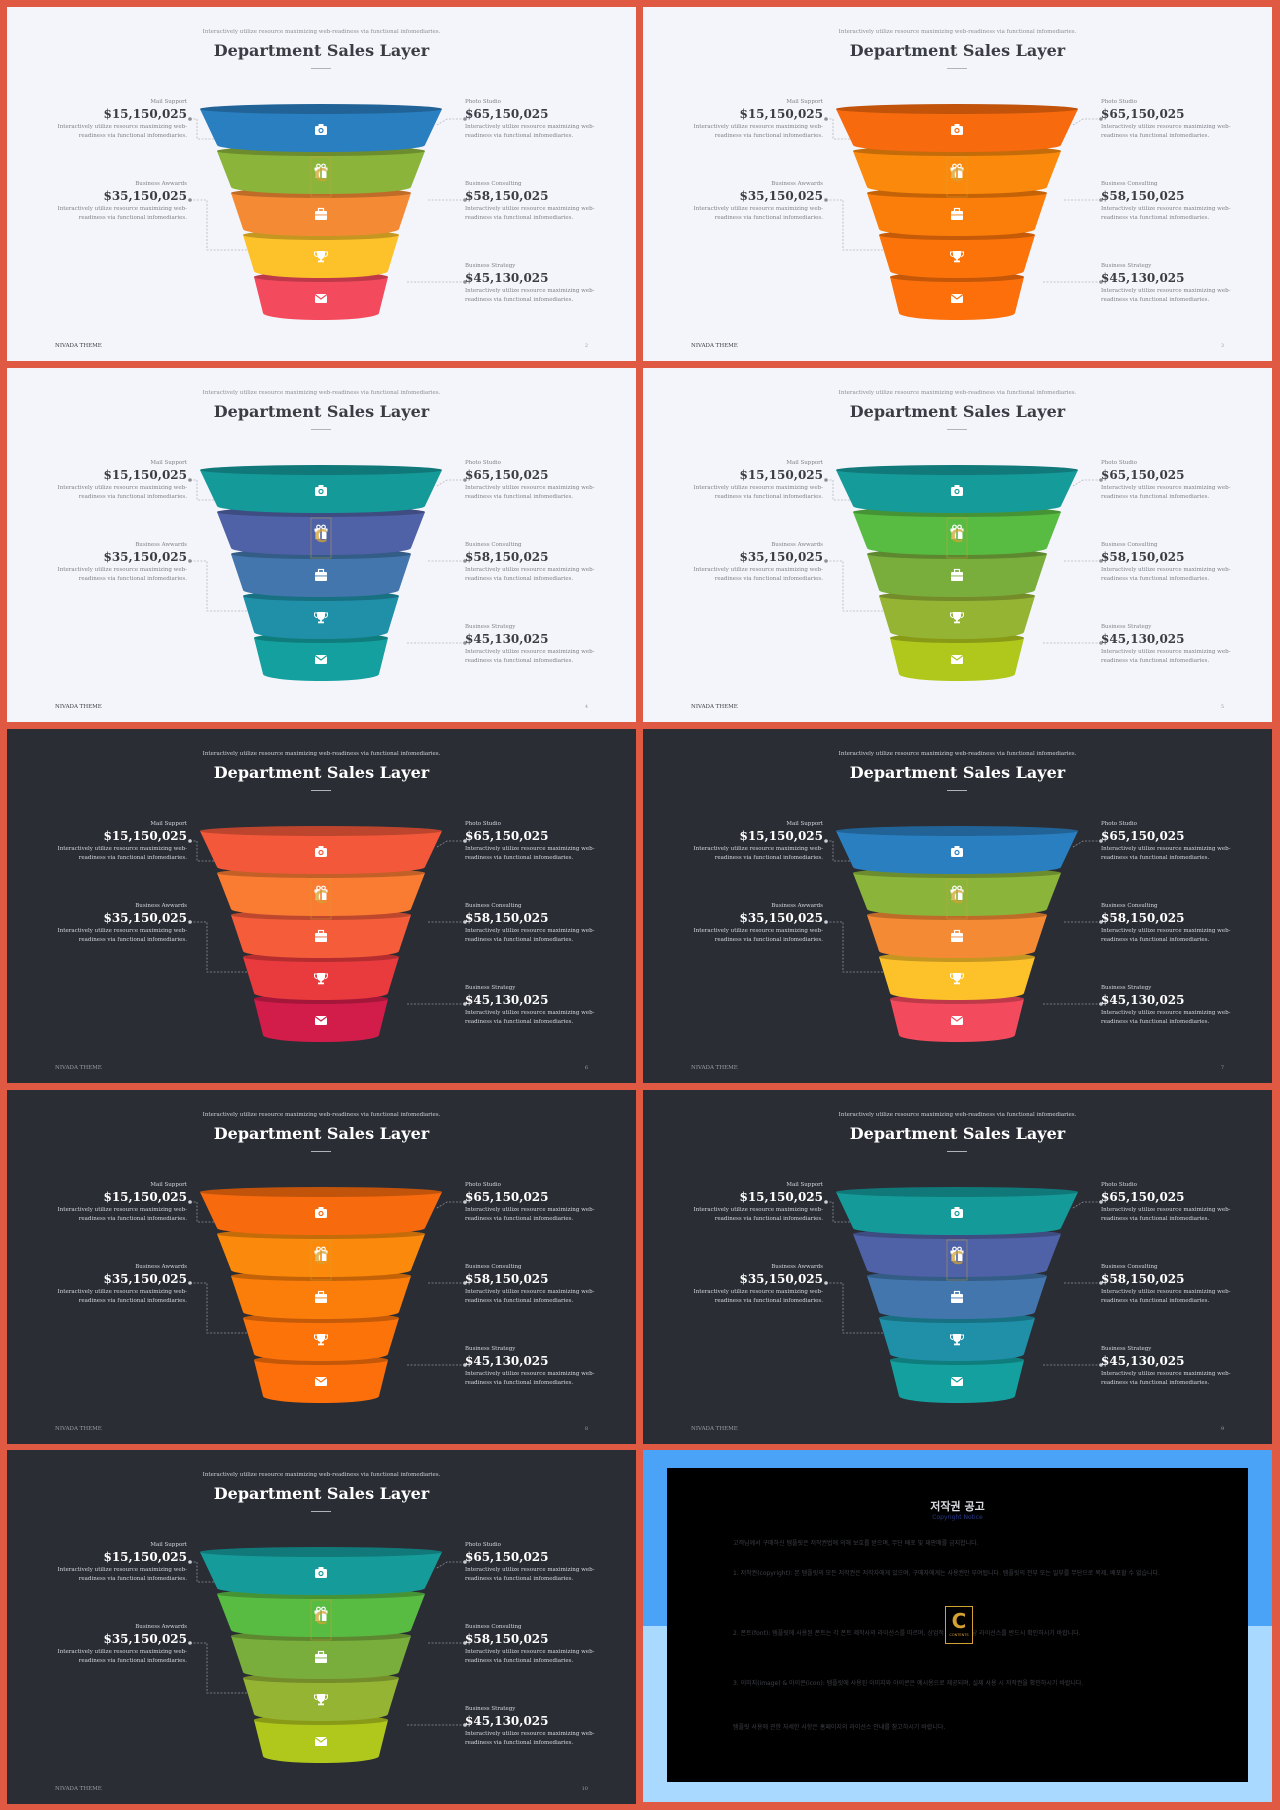 The image size is (1280, 1810). What do you see at coordinates (584, 1789) in the screenshot?
I see `page-number: 10` at bounding box center [584, 1789].